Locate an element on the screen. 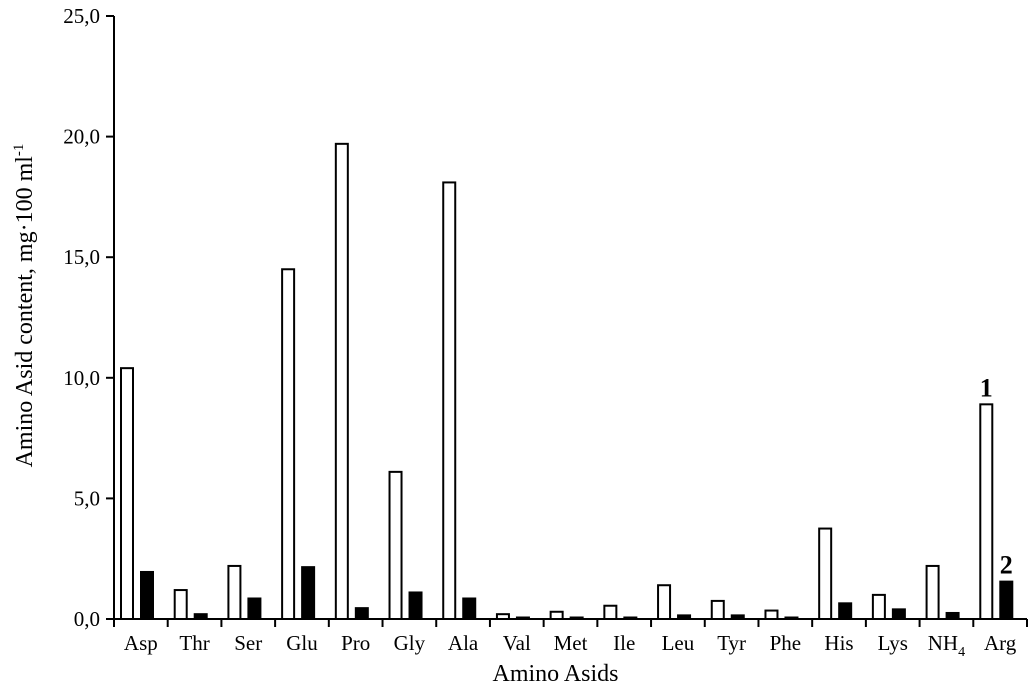 This screenshot has width=1035, height=688. bar-series2-His is located at coordinates (845, 611).